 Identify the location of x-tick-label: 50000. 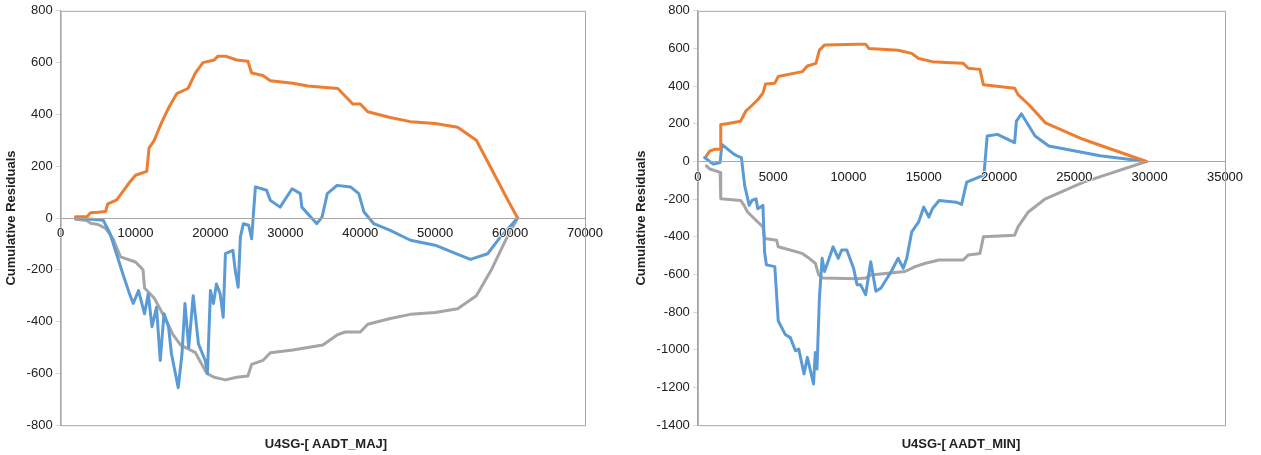
(435, 233).